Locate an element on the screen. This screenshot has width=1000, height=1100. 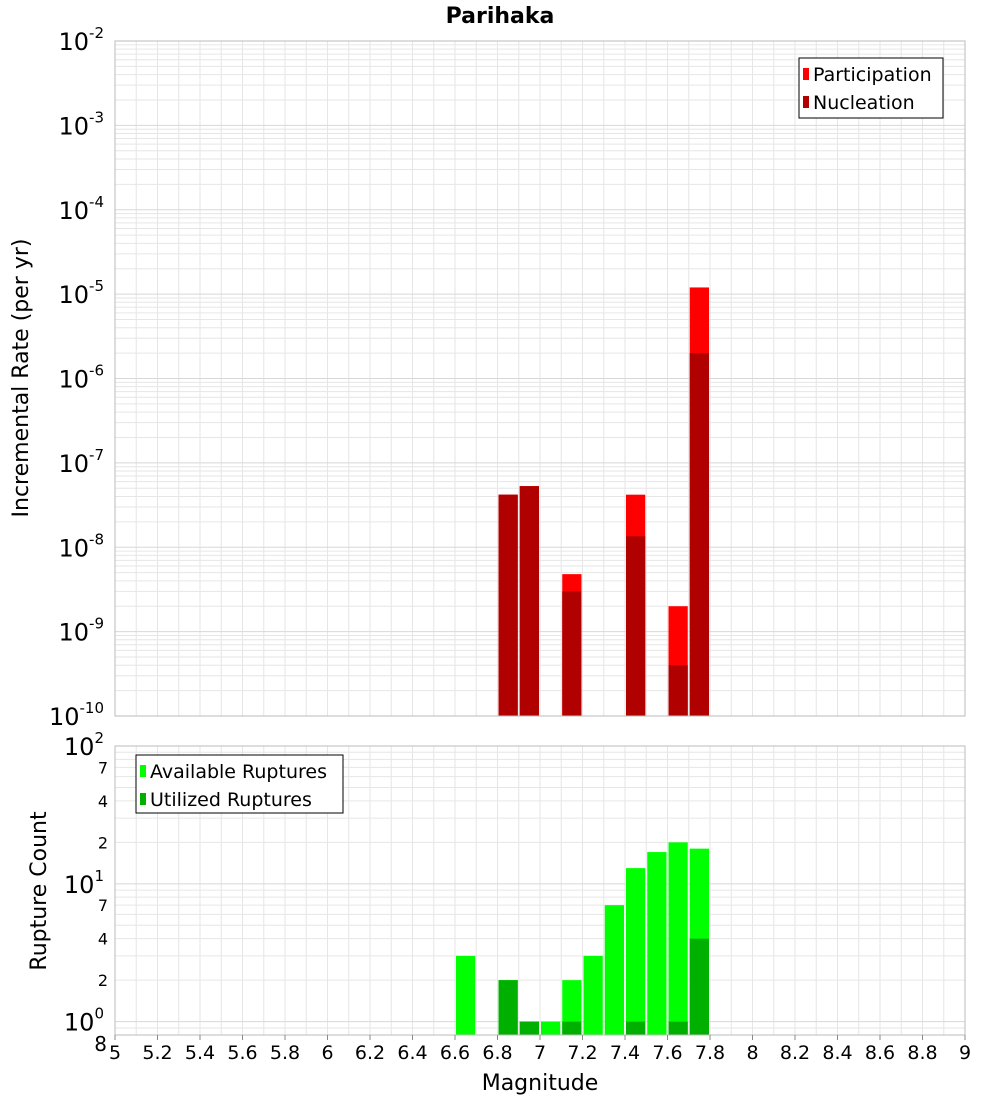
legend-label: Available Ruptures is located at coordinates (238, 772).